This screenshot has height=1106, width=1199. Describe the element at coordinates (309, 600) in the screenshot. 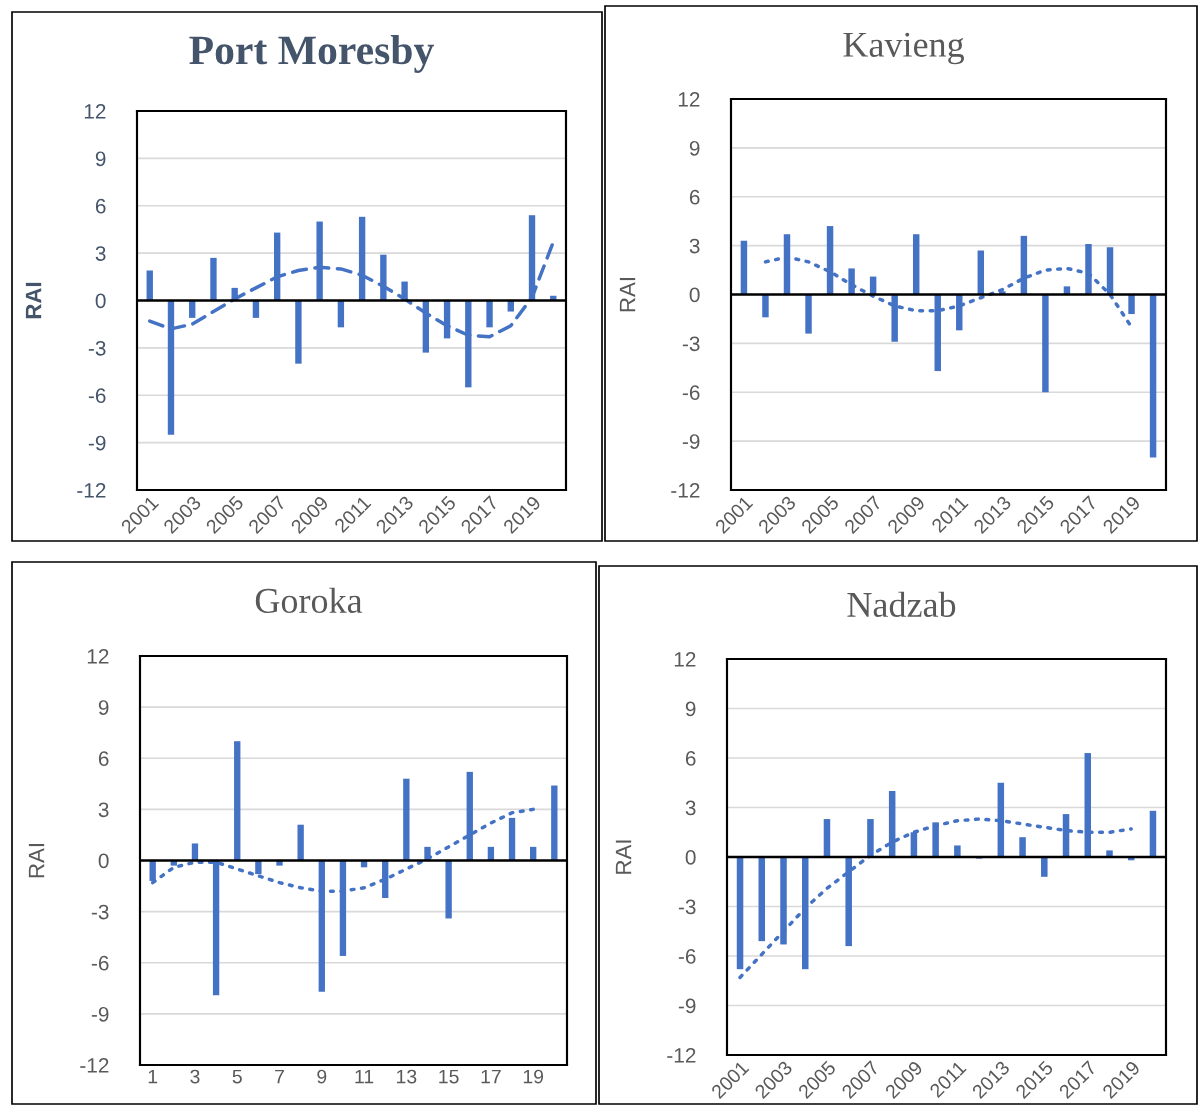

I see `chart-title: Goroka` at that location.